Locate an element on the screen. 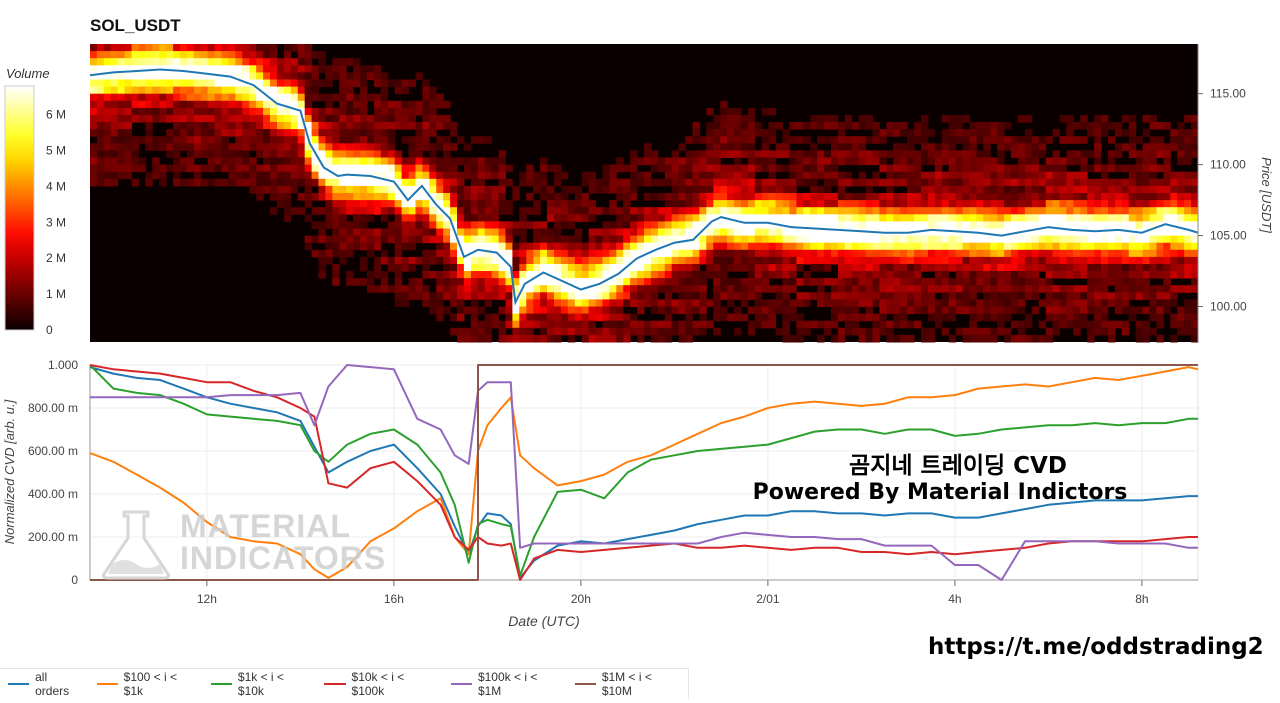 This screenshot has width=1280, height=703. legend-item: $1M < i < $10M is located at coordinates (628, 684).